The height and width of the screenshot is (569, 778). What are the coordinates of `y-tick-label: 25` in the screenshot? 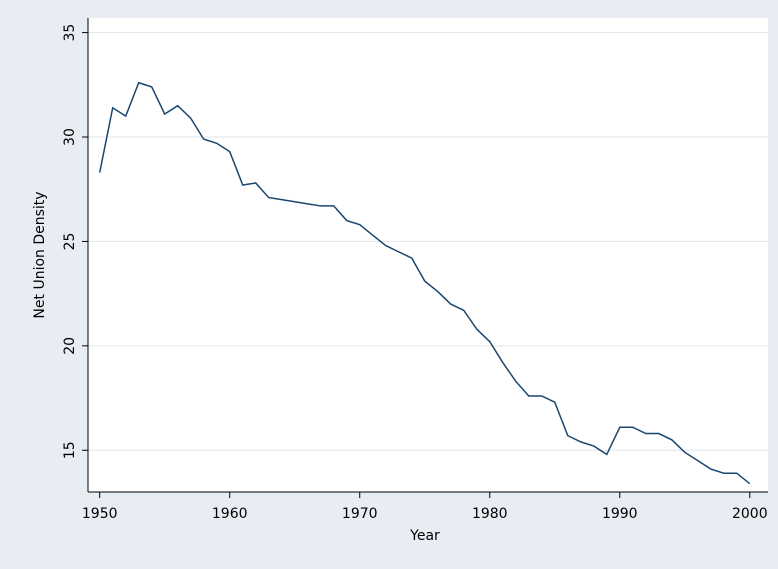 It's located at (70, 242).